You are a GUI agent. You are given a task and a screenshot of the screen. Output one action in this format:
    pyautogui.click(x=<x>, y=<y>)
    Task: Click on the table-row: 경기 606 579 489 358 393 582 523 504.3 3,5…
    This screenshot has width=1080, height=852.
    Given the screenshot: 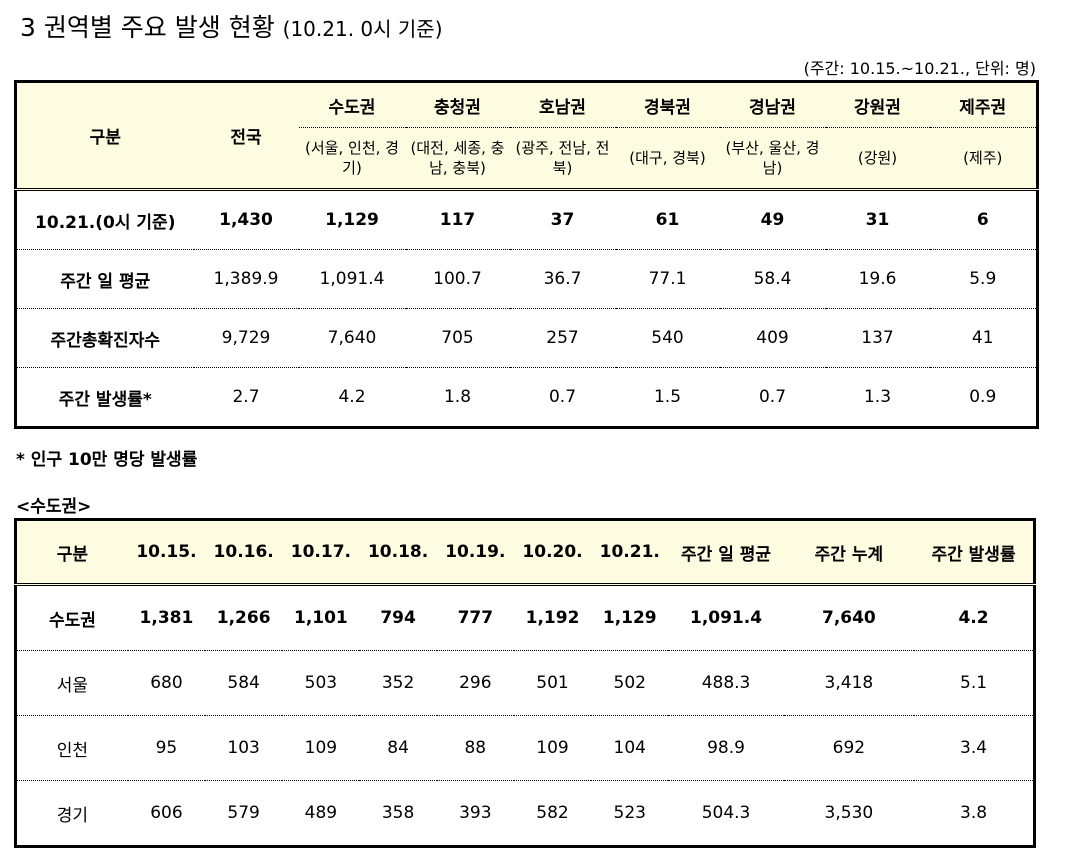 What is the action you would take?
    pyautogui.click(x=525, y=813)
    